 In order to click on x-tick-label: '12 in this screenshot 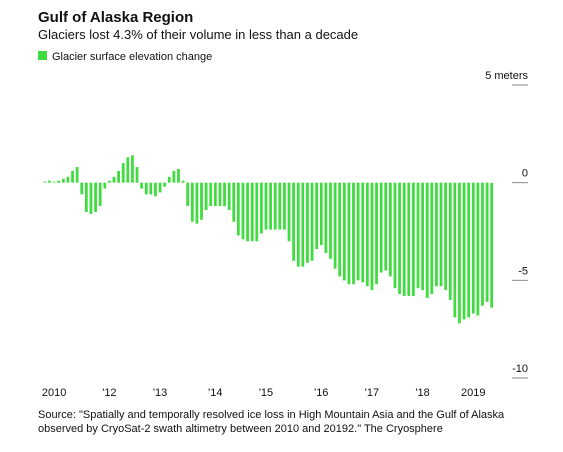, I will do `click(109, 393)`.